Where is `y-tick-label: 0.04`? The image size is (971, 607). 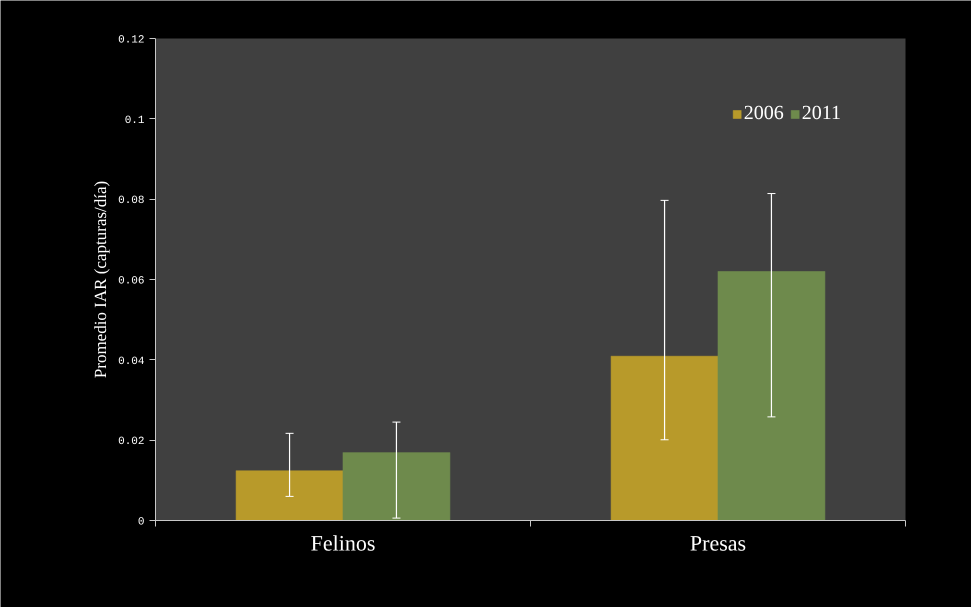 y-tick-label: 0.04 is located at coordinates (131, 362).